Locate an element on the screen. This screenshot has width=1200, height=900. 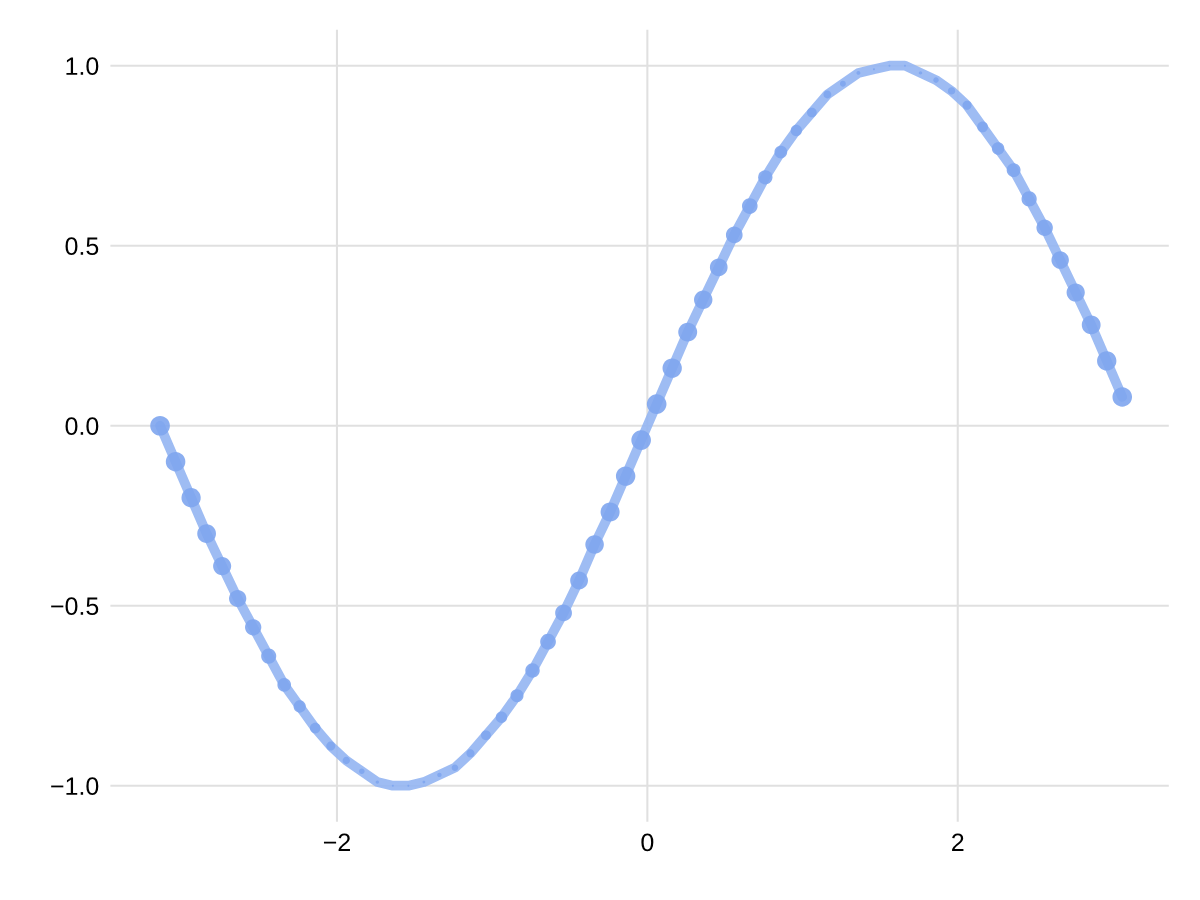
y-tick-label: 0.5 is located at coordinates (82, 246).